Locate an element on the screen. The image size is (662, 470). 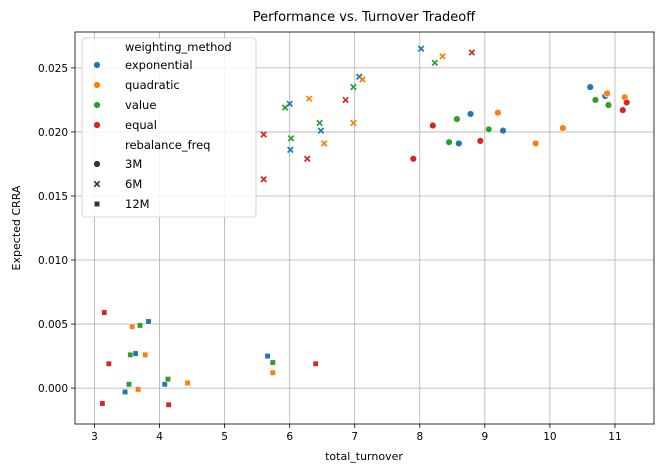
legend-hue-entries: exponential quadratic value equal is located at coordinates (143, 95).